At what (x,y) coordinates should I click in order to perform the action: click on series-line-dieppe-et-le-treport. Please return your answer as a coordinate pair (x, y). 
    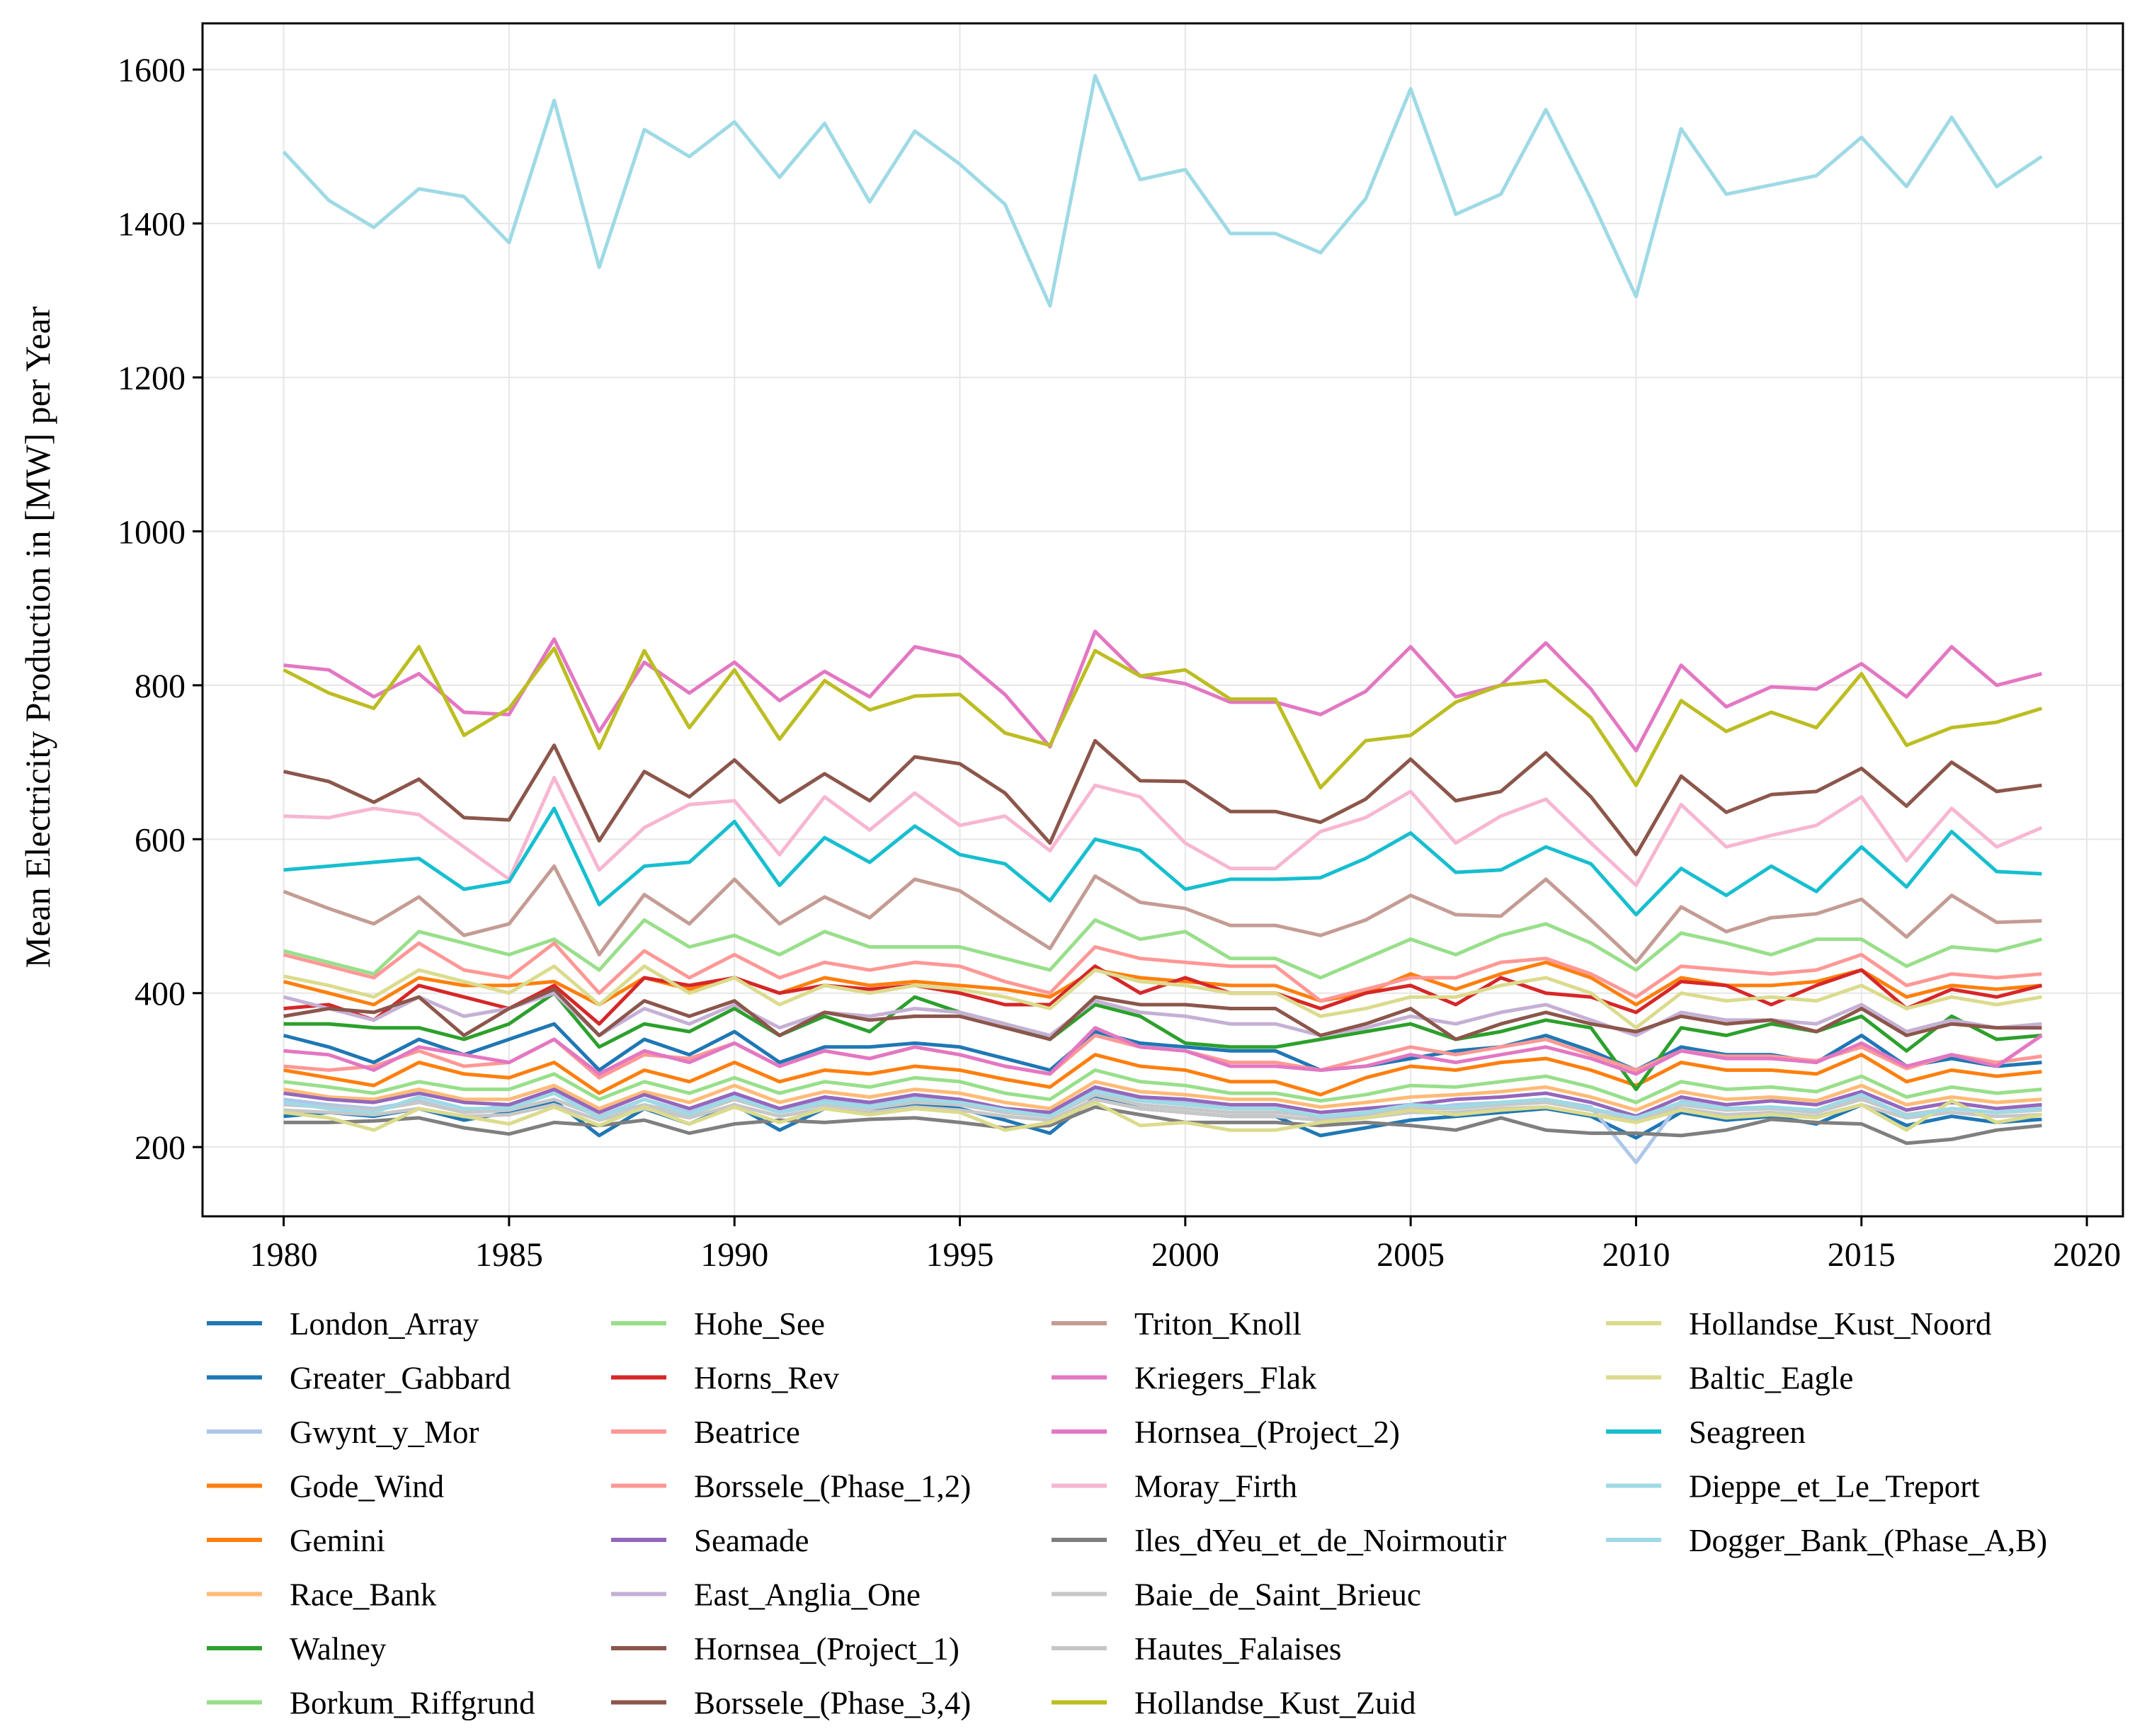
    Looking at the image, I should click on (1162, 1105).